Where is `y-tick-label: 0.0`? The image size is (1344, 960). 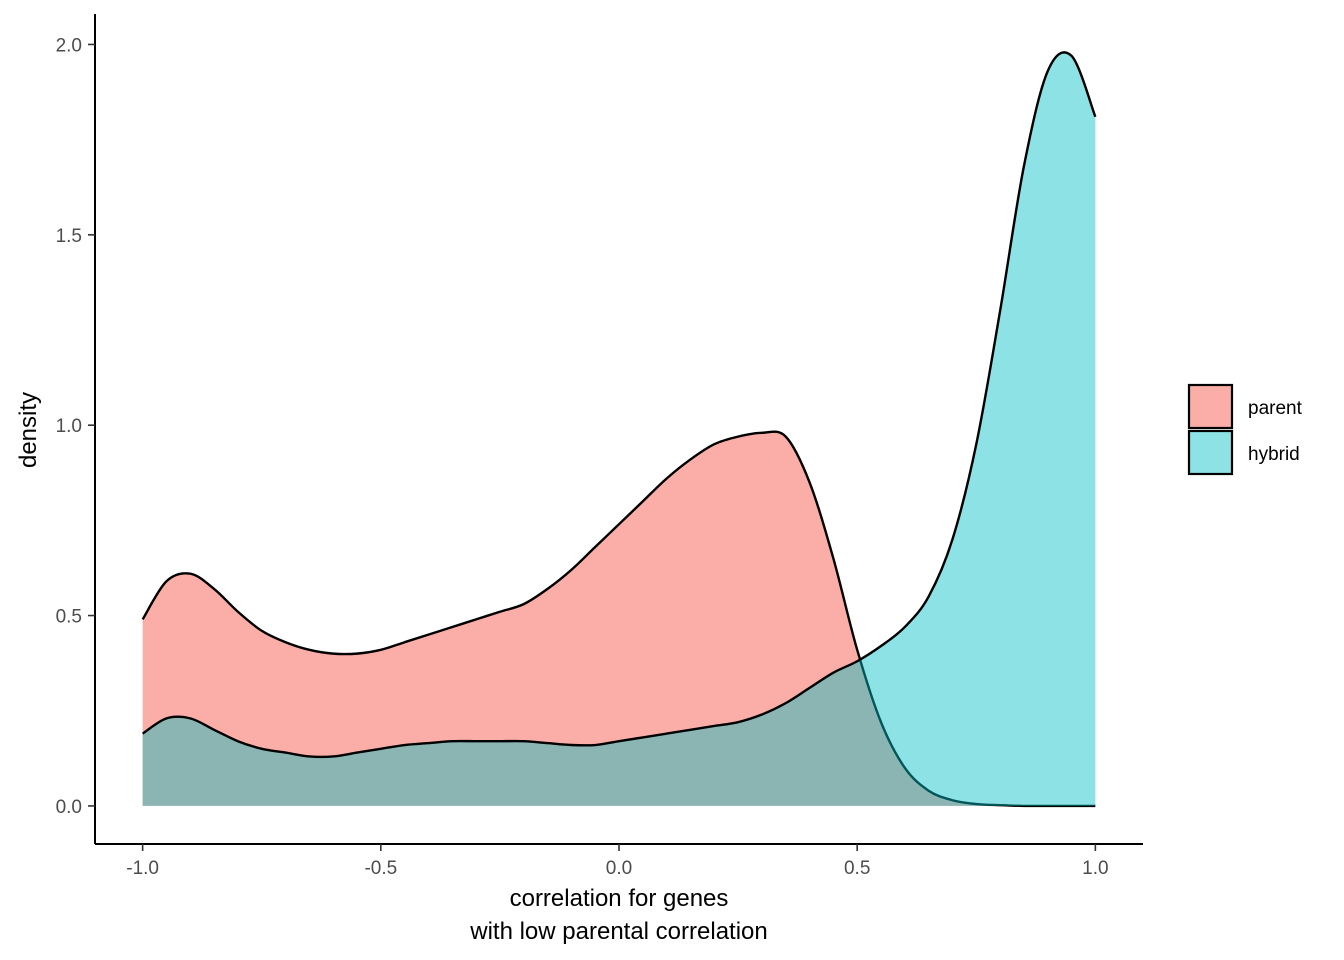 y-tick-label: 0.0 is located at coordinates (69, 807).